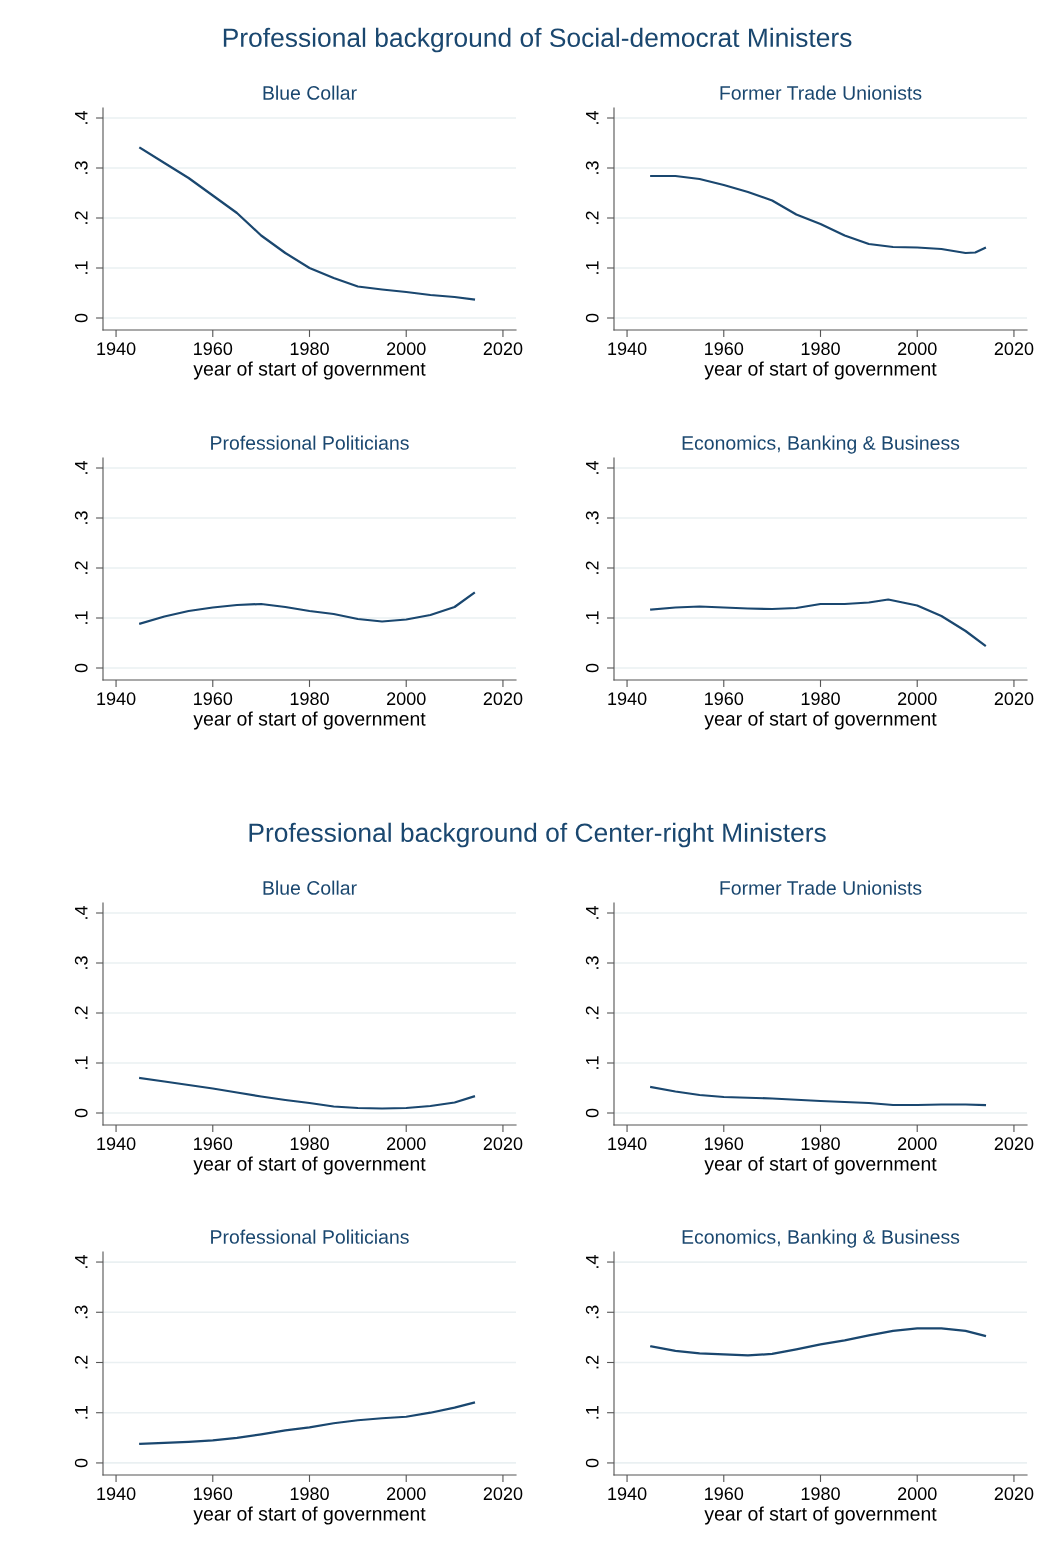  I want to click on text: Professional background of Center-right Ministers, so click(537, 835).